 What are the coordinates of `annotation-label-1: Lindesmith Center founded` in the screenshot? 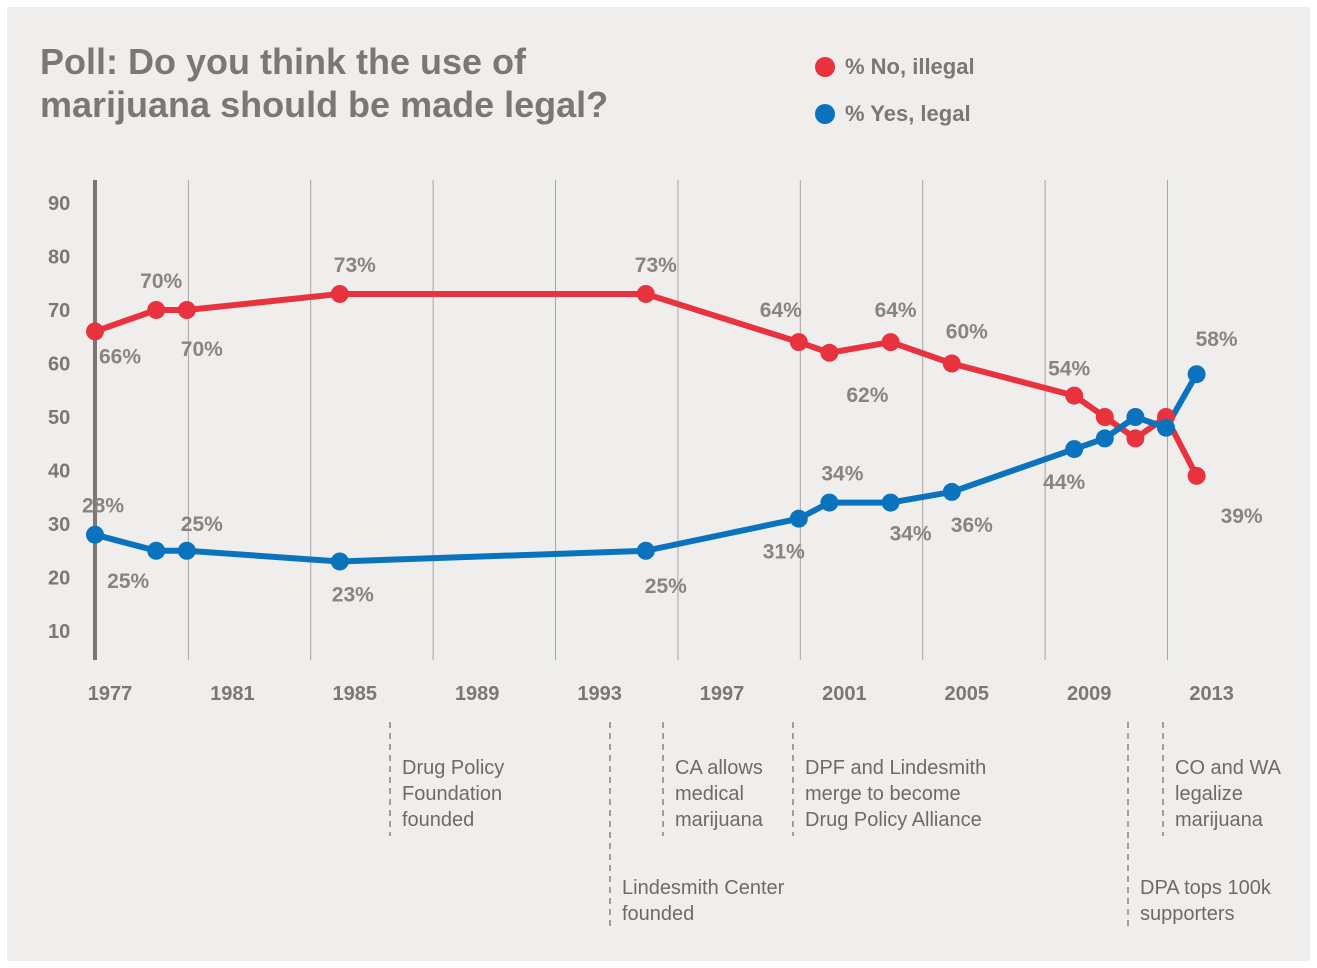 It's located at (703, 901).